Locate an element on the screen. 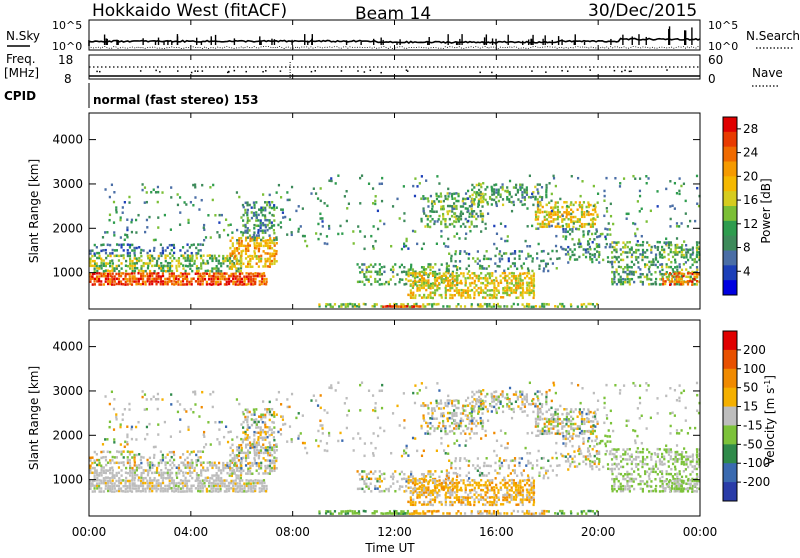  cpid-label: CPID is located at coordinates (20, 96).